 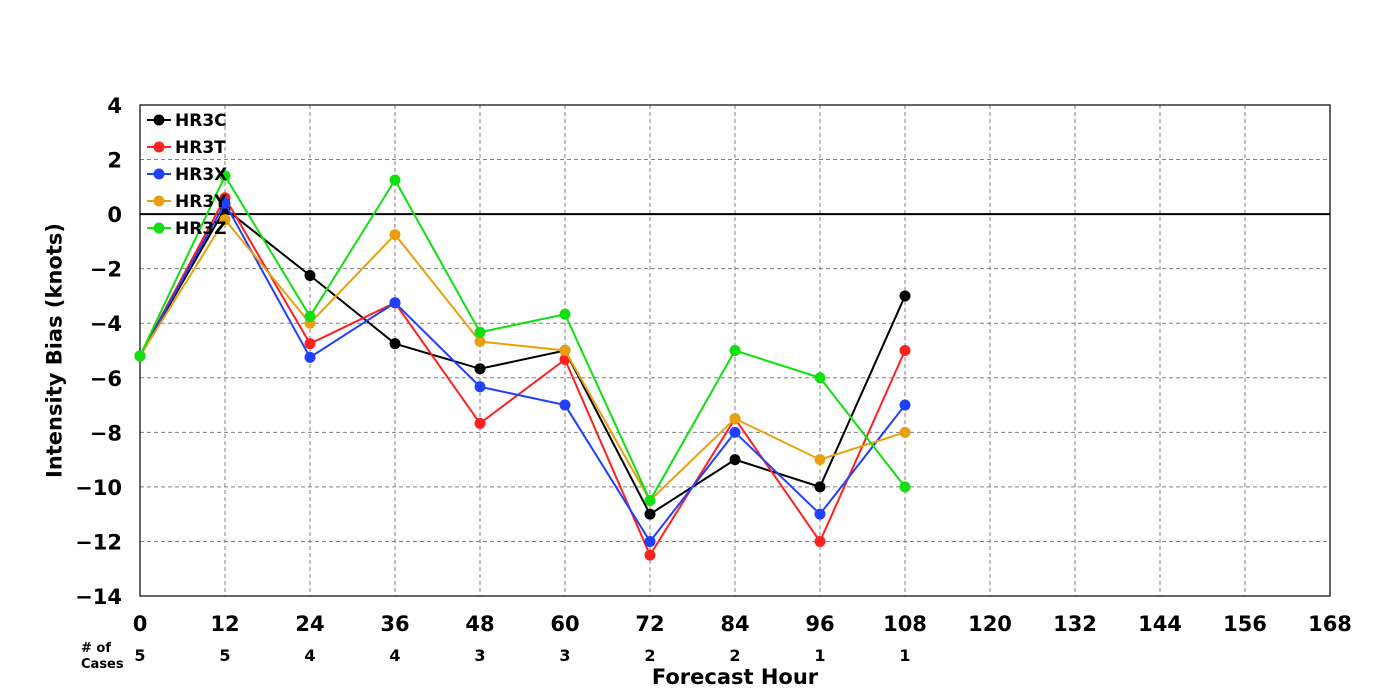 I want to click on x-tick-label: 156, so click(x=1245, y=624).